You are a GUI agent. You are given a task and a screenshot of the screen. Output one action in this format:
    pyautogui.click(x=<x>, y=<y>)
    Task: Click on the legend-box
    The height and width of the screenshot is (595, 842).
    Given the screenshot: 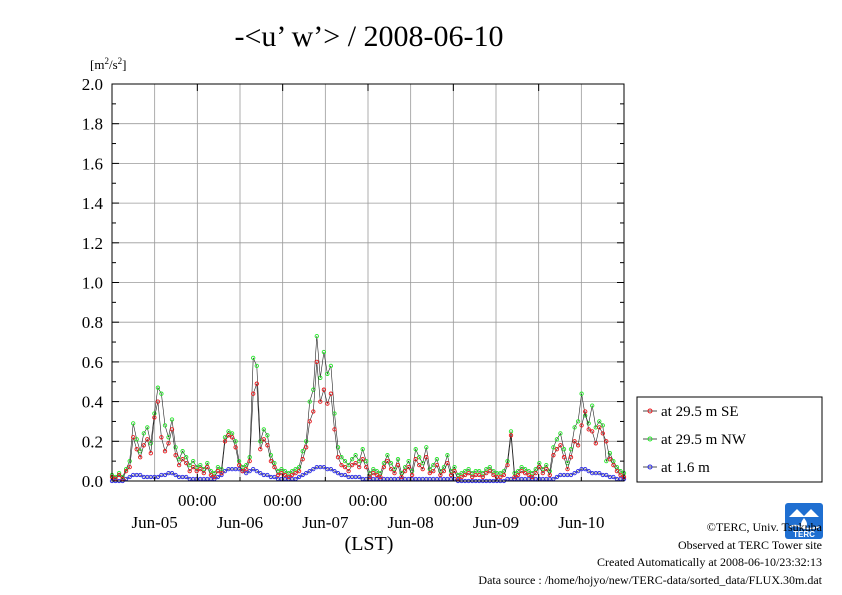 What is the action you would take?
    pyautogui.click(x=729, y=439)
    